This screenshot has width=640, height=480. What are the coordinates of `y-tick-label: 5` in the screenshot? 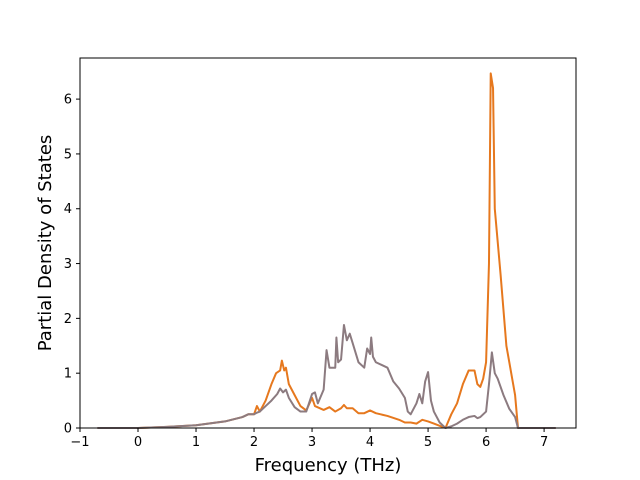 It's located at (68, 154).